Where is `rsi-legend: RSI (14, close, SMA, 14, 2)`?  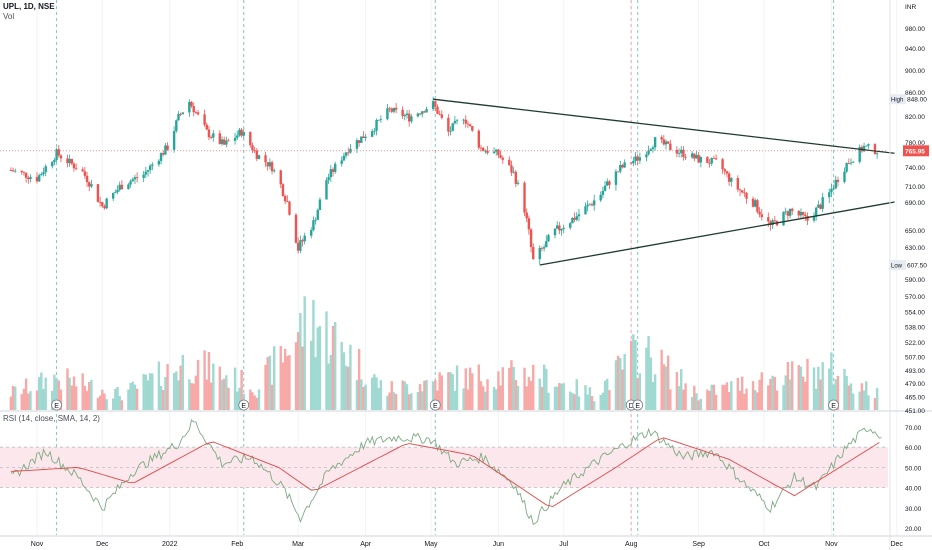
rsi-legend: RSI (14, close, SMA, 14, 2) is located at coordinates (51, 418).